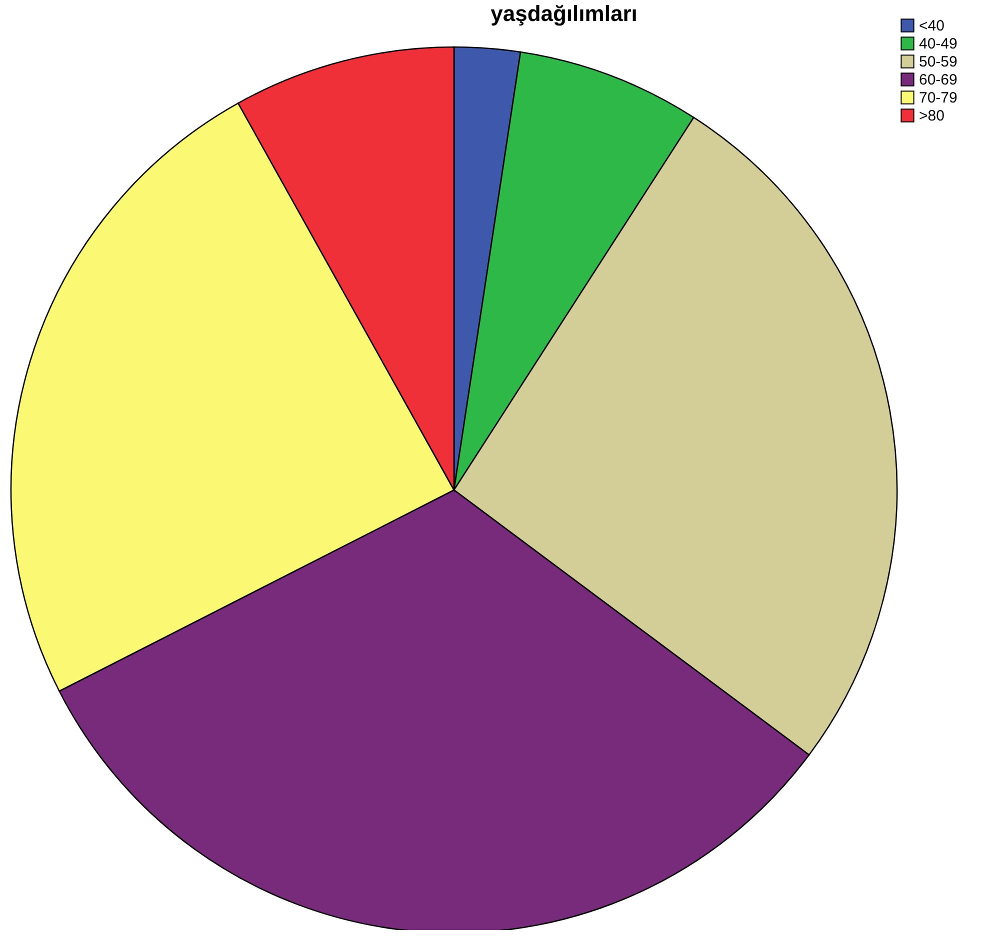 This screenshot has width=984, height=936. Describe the element at coordinates (938, 62) in the screenshot. I see `legend-label: 50-59` at that location.